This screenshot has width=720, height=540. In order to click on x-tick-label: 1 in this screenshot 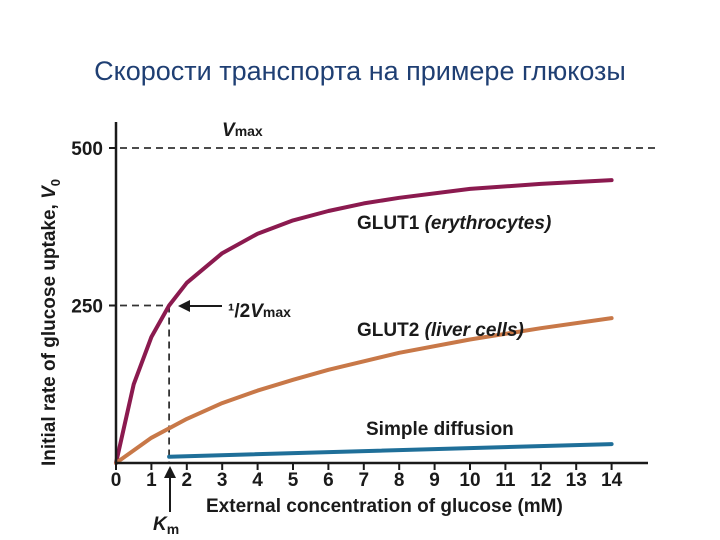, I will do `click(151, 480)`.